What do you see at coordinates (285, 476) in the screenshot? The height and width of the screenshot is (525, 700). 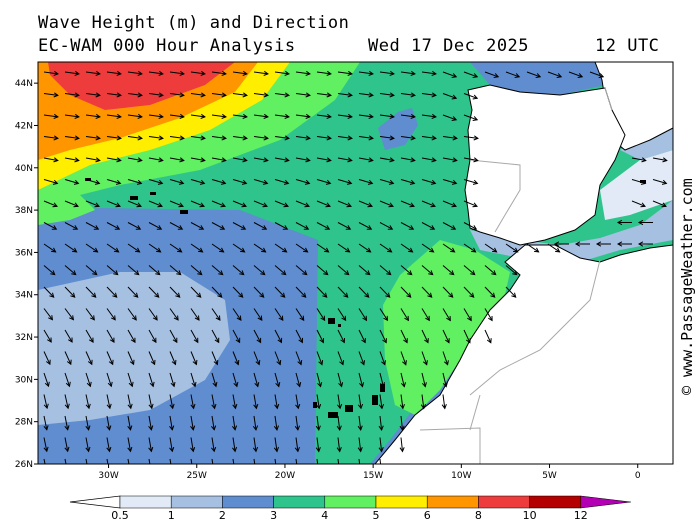 I see `lon-tick-label: 20W` at bounding box center [285, 476].